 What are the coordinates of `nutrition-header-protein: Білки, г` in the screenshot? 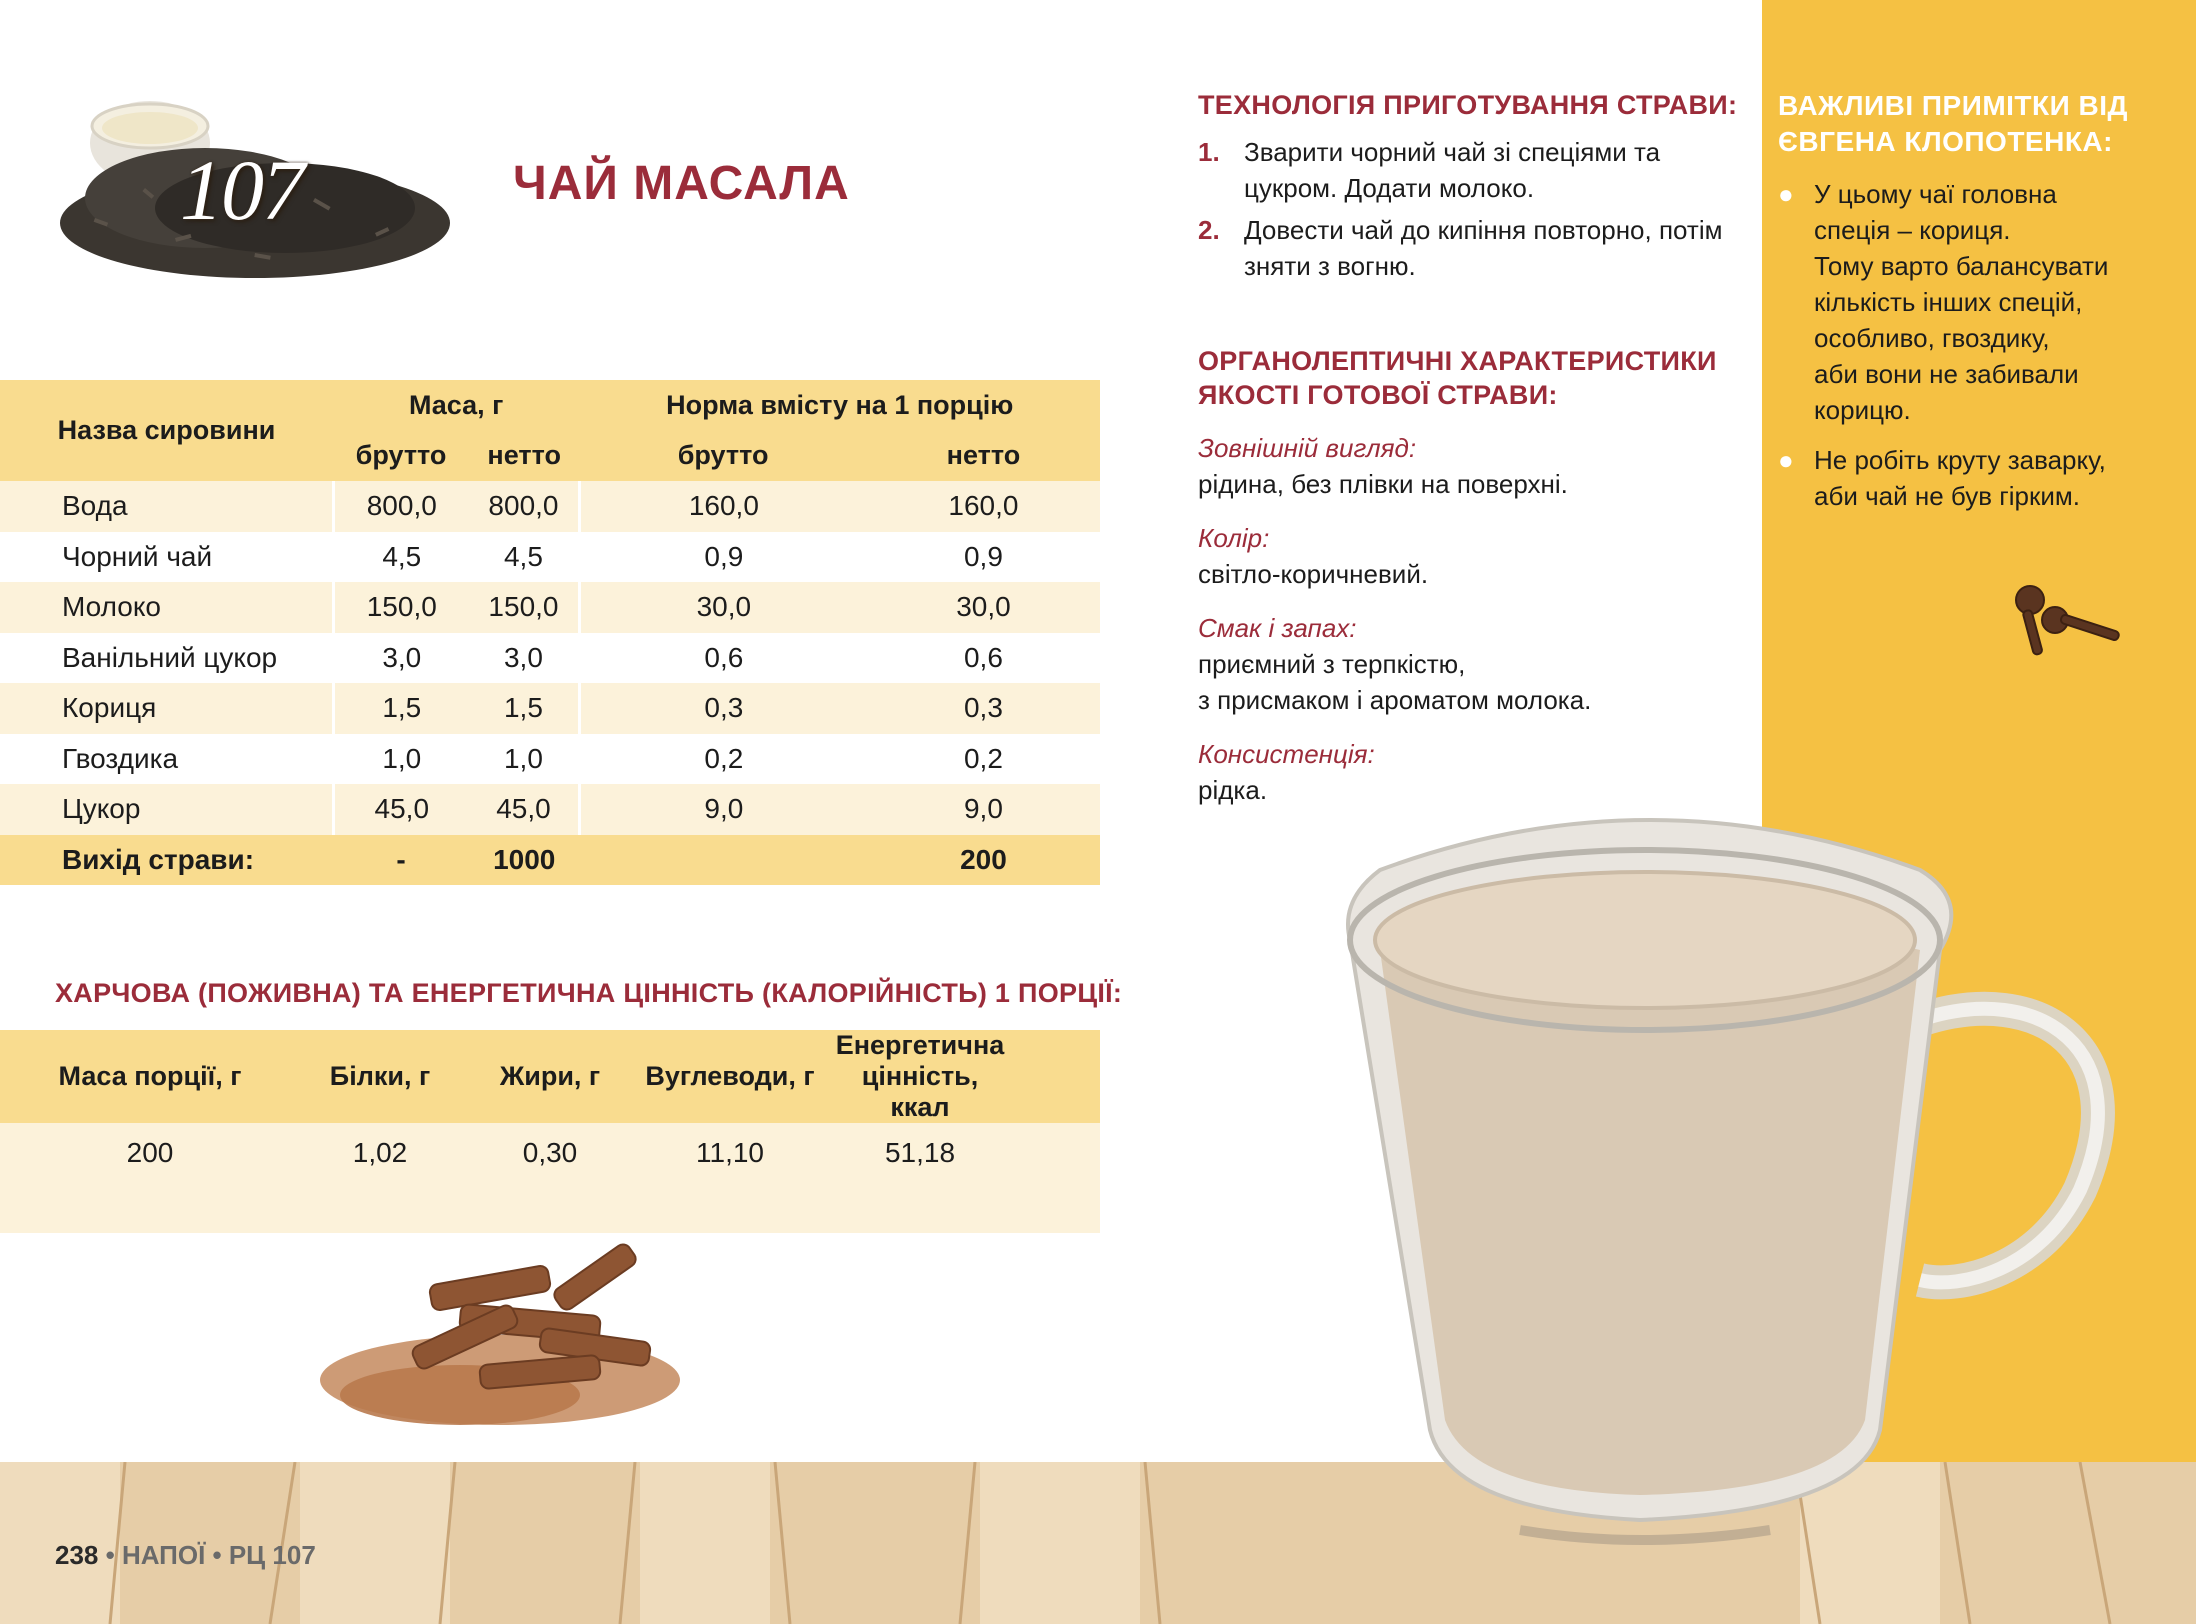 It's located at (380, 1076).